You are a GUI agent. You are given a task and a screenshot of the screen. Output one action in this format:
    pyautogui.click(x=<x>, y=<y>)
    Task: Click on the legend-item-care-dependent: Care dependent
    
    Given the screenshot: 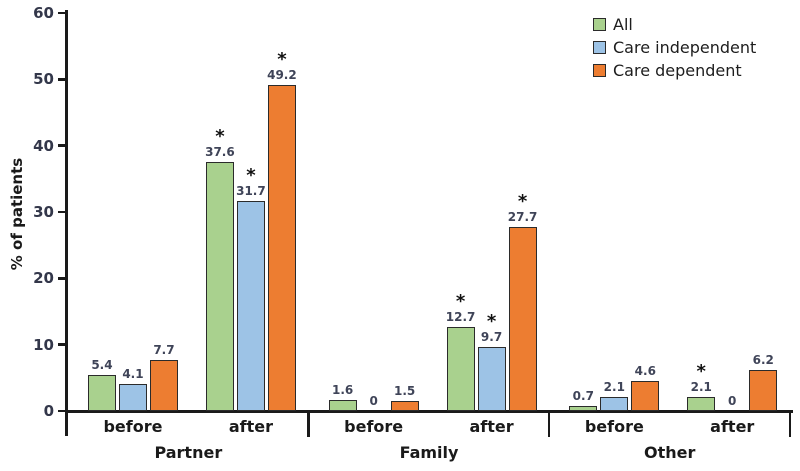 What is the action you would take?
    pyautogui.click(x=674, y=70)
    